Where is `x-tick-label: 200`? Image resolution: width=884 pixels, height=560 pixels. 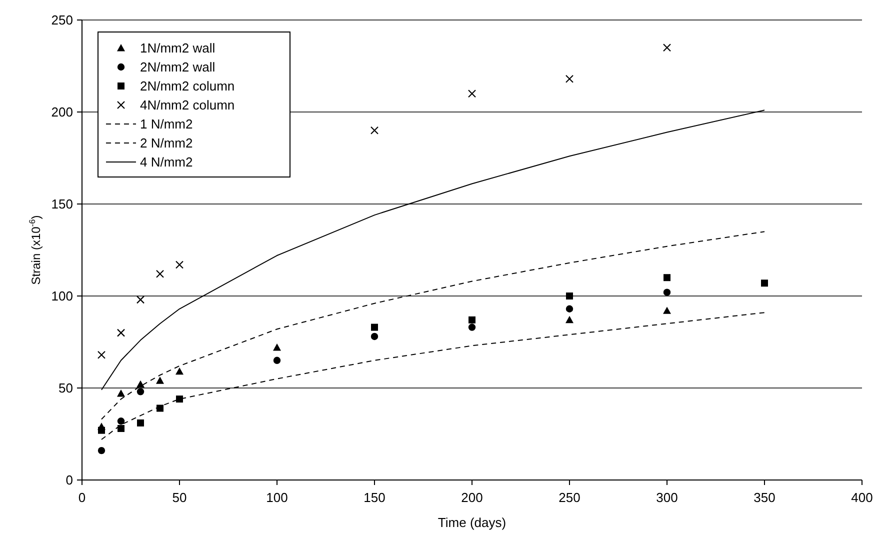
x-tick-label: 200 is located at coordinates (472, 497).